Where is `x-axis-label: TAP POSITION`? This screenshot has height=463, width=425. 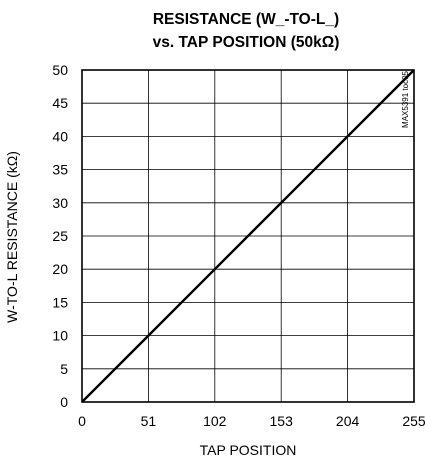 x-axis-label: TAP POSITION is located at coordinates (248, 450).